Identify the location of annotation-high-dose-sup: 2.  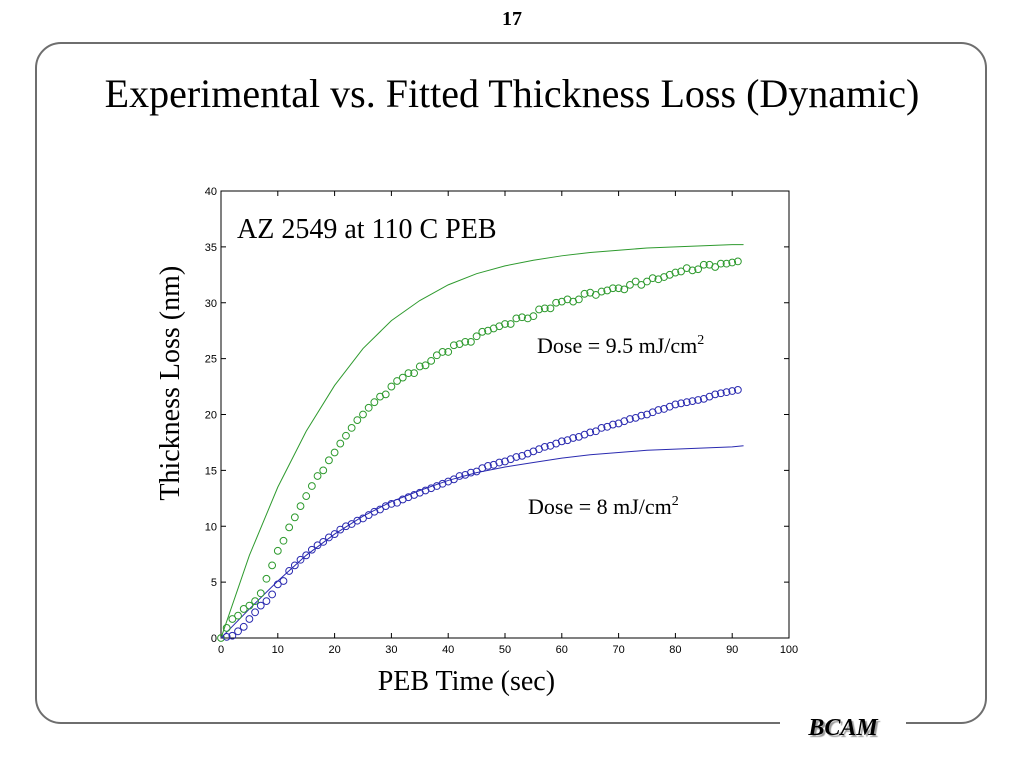
(700, 340).